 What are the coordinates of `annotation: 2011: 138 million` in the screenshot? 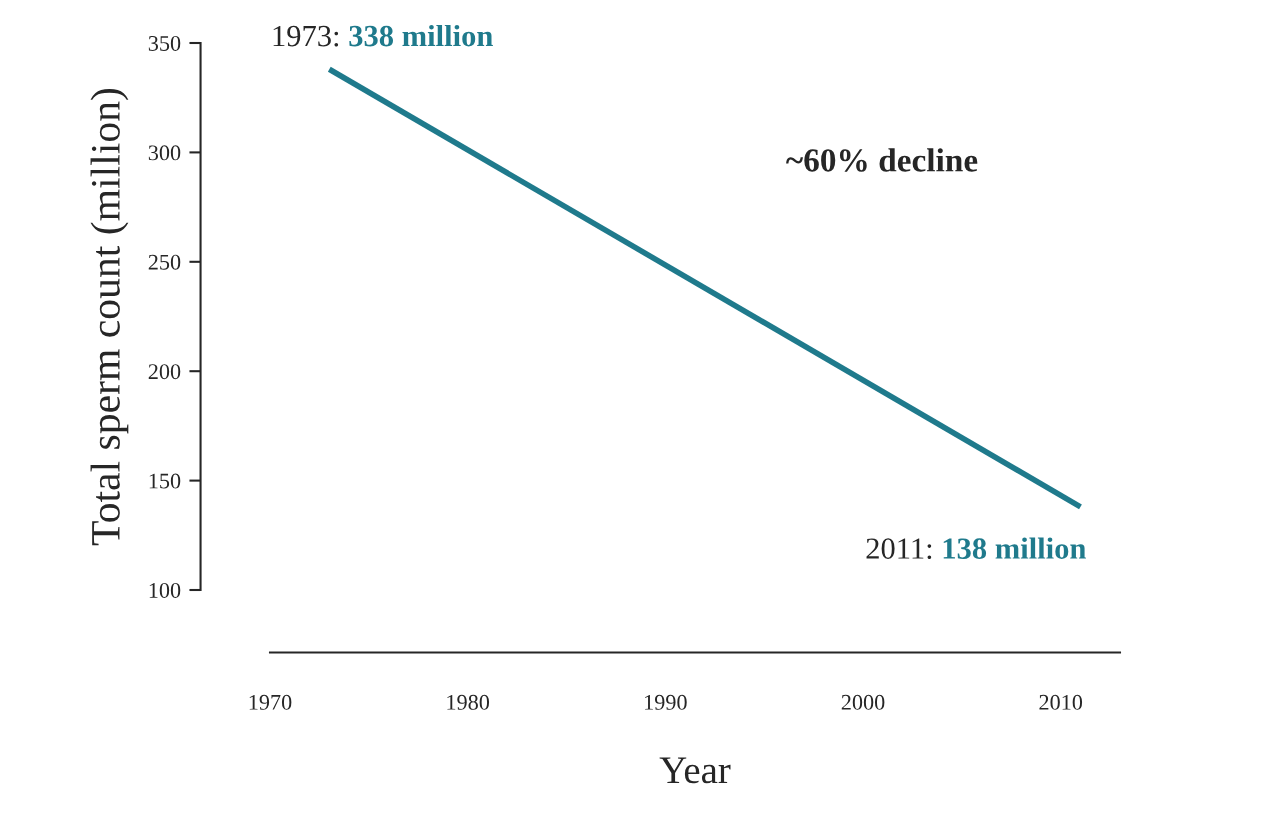 It's located at (976, 548).